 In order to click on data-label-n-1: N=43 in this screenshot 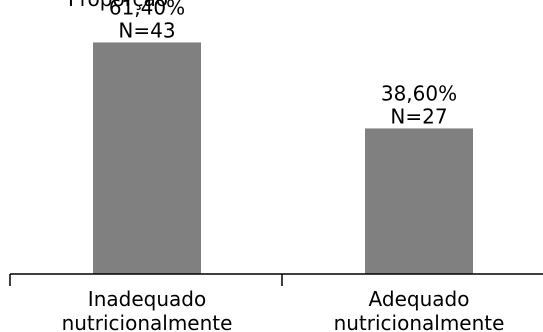, I will do `click(146, 30)`.